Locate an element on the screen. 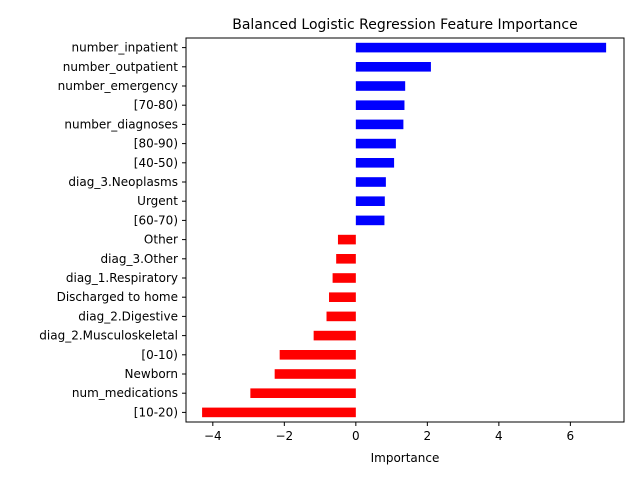  x-tick-label: 6 is located at coordinates (571, 436).